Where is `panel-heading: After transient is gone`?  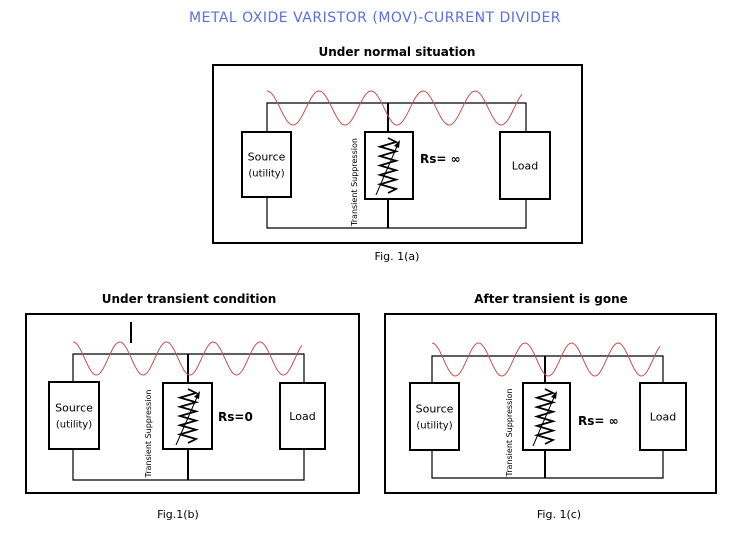 panel-heading: After transient is gone is located at coordinates (551, 299).